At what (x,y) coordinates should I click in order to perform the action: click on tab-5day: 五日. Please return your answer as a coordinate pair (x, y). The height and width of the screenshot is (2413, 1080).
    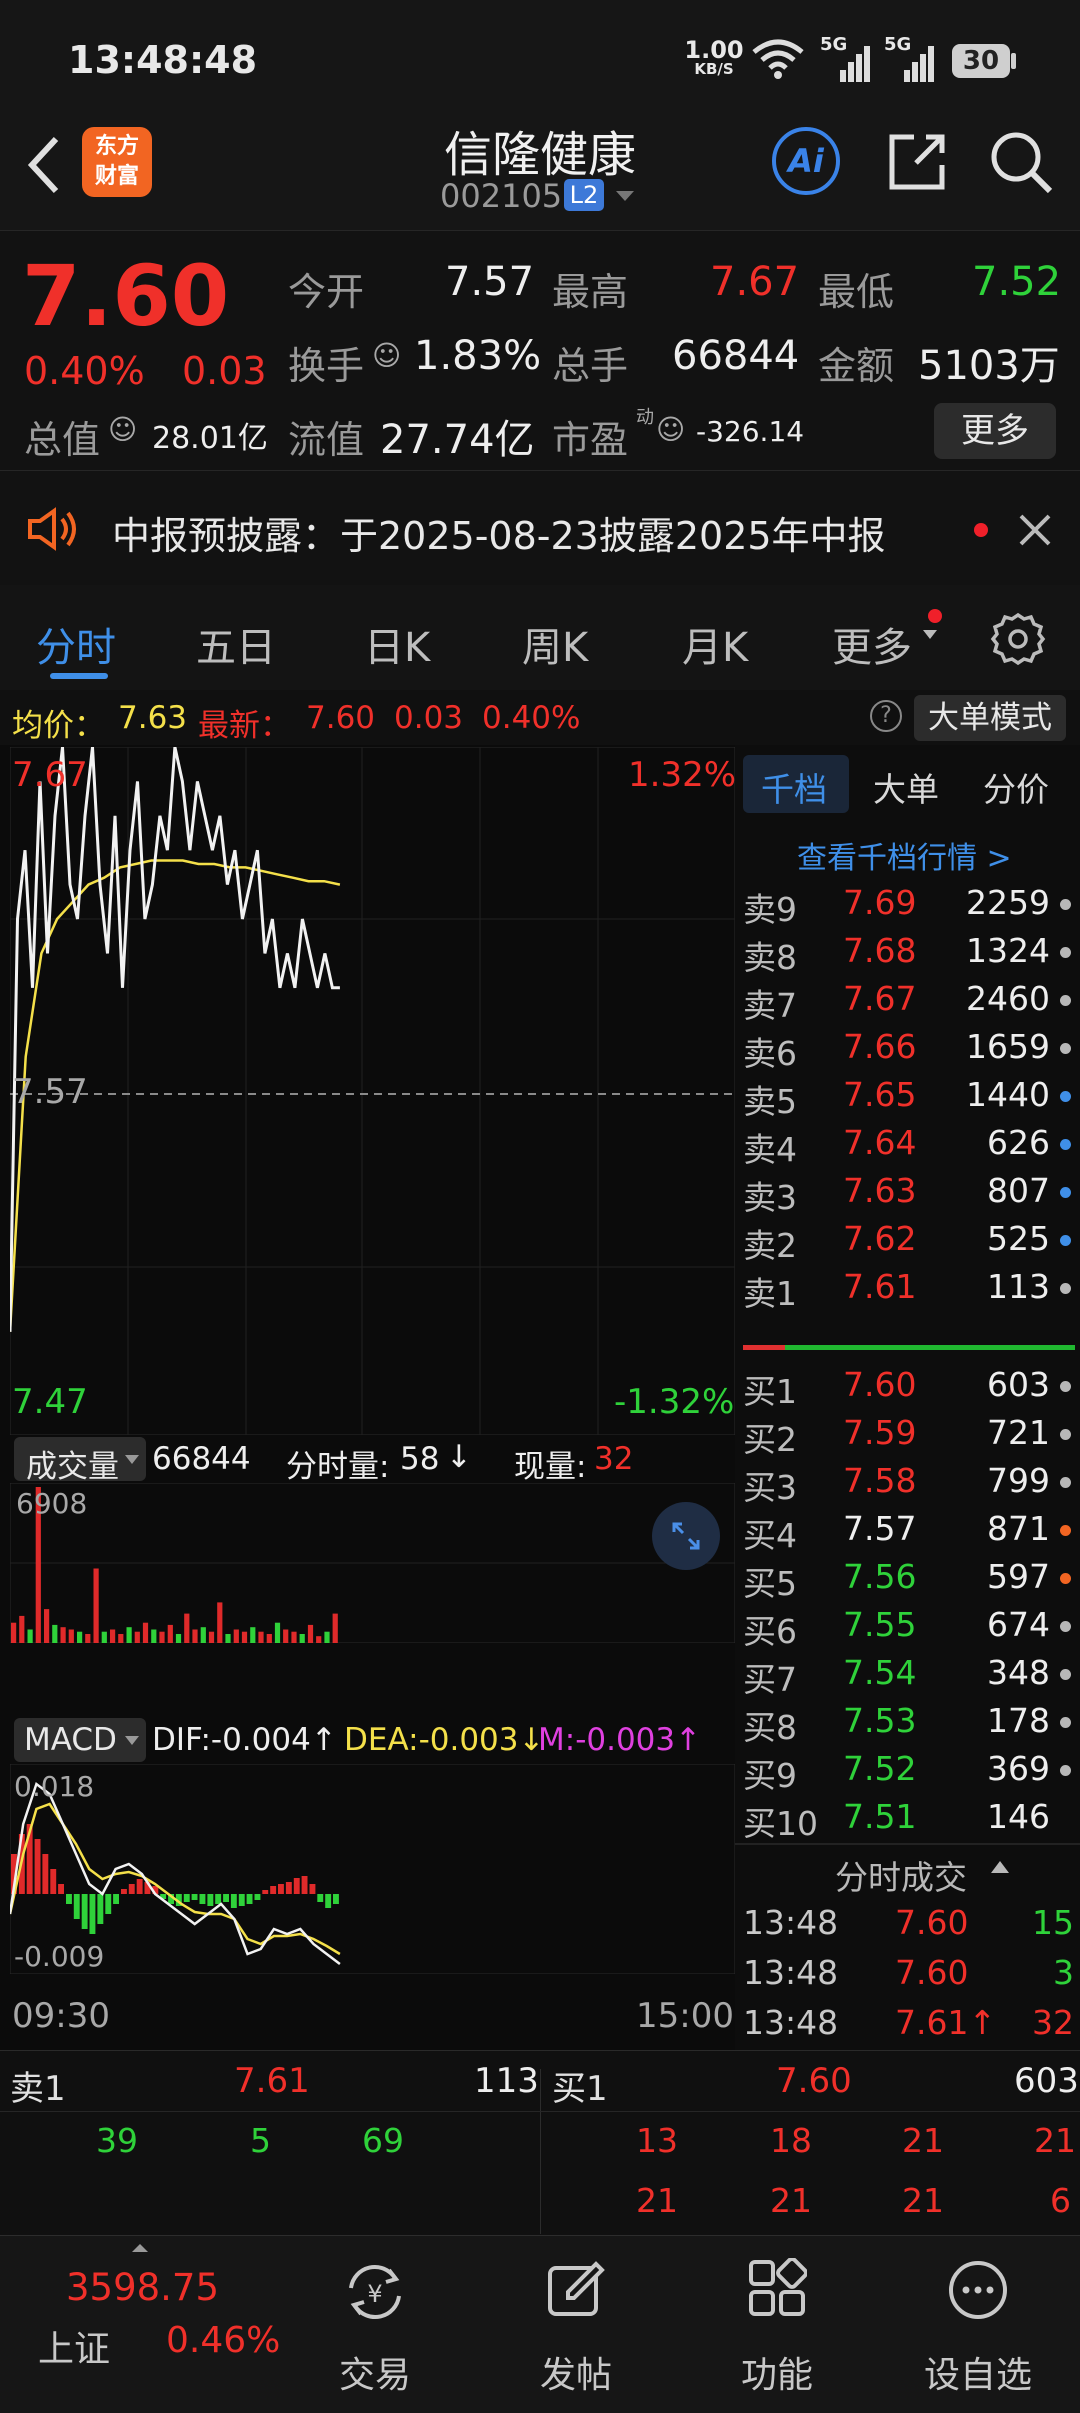
    Looking at the image, I should click on (236, 648).